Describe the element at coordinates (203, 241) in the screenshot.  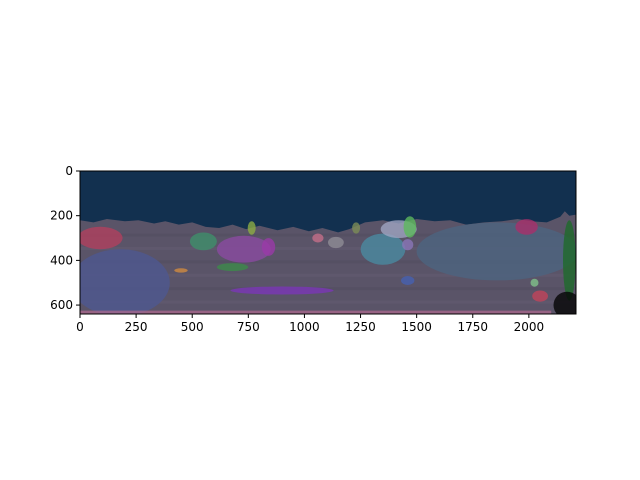
I see `segment-teal-rock` at that location.